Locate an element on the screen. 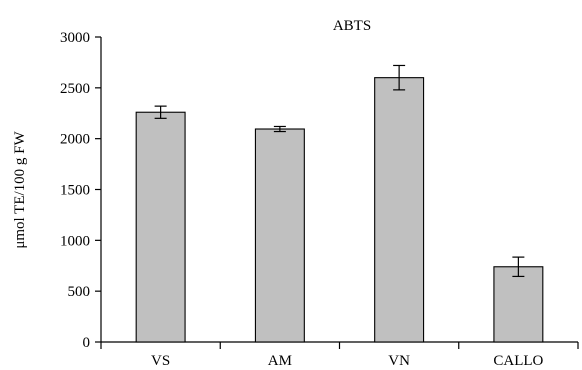 The width and height of the screenshot is (582, 370). y-tick-label: 1000 is located at coordinates (75, 241).